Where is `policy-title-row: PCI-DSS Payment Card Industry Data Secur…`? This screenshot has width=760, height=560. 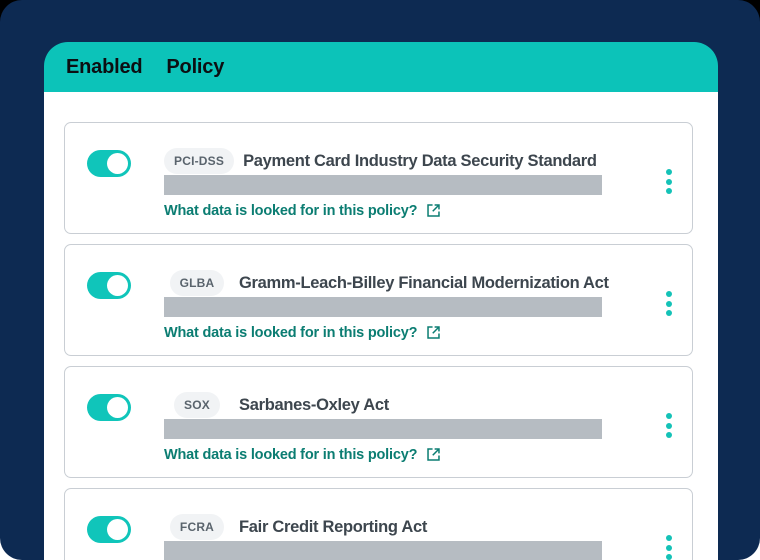
policy-title-row: PCI-DSS Payment Card Industry Data Secur… is located at coordinates (380, 161).